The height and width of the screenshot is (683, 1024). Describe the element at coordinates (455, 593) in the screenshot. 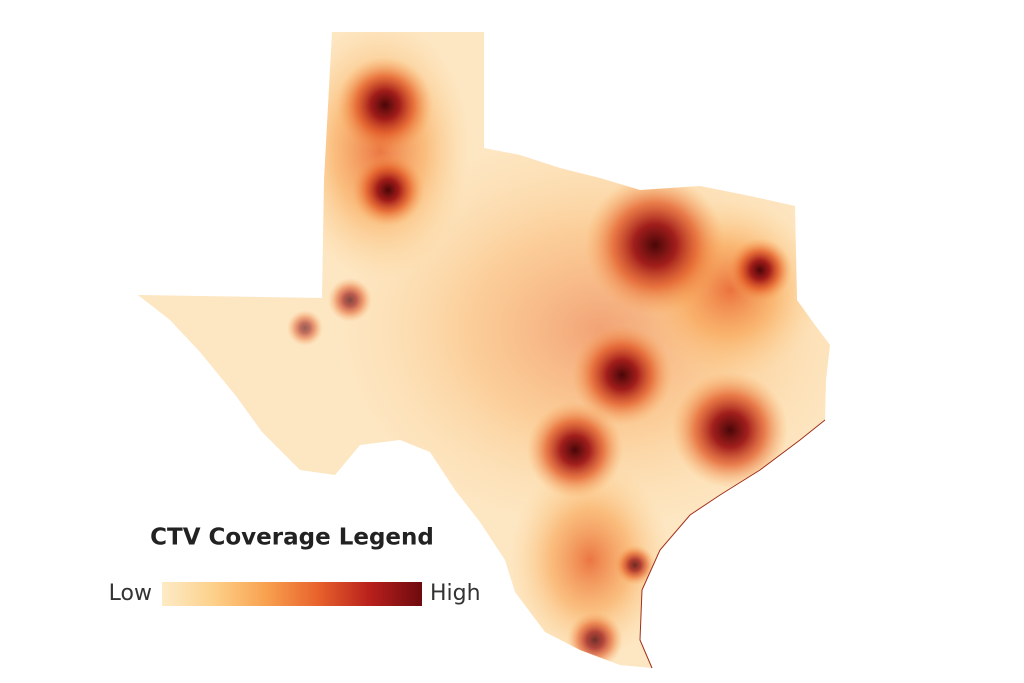

I see `legend-high: High` at that location.